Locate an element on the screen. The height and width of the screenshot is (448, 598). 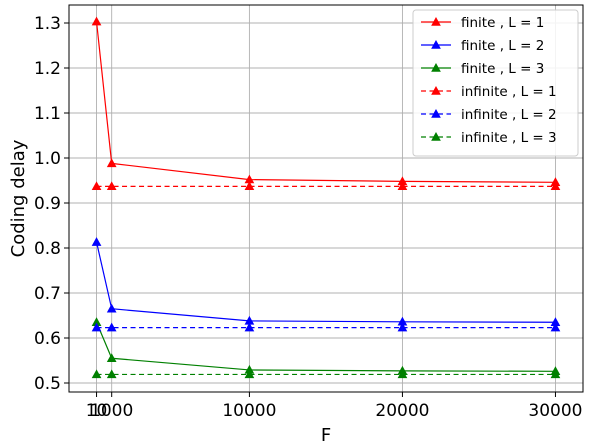
y-tick-label: 1.0 is located at coordinates (47, 159).